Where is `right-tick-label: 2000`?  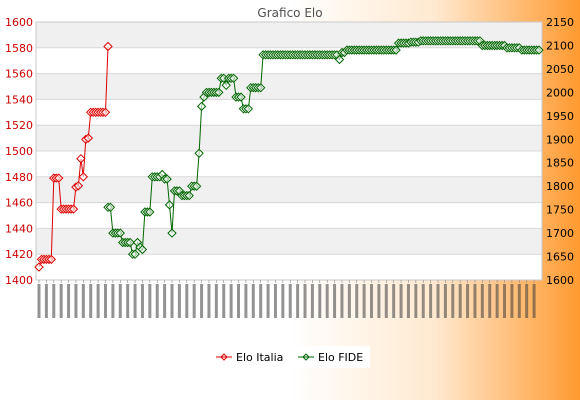
right-tick-label: 2000 is located at coordinates (560, 92).